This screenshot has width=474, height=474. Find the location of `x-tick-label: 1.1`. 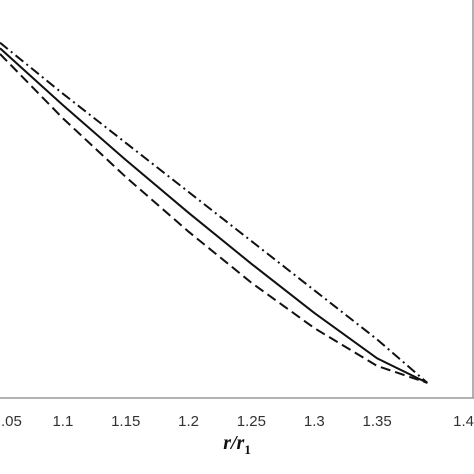

x-tick-label: 1.1 is located at coordinates (62, 421).